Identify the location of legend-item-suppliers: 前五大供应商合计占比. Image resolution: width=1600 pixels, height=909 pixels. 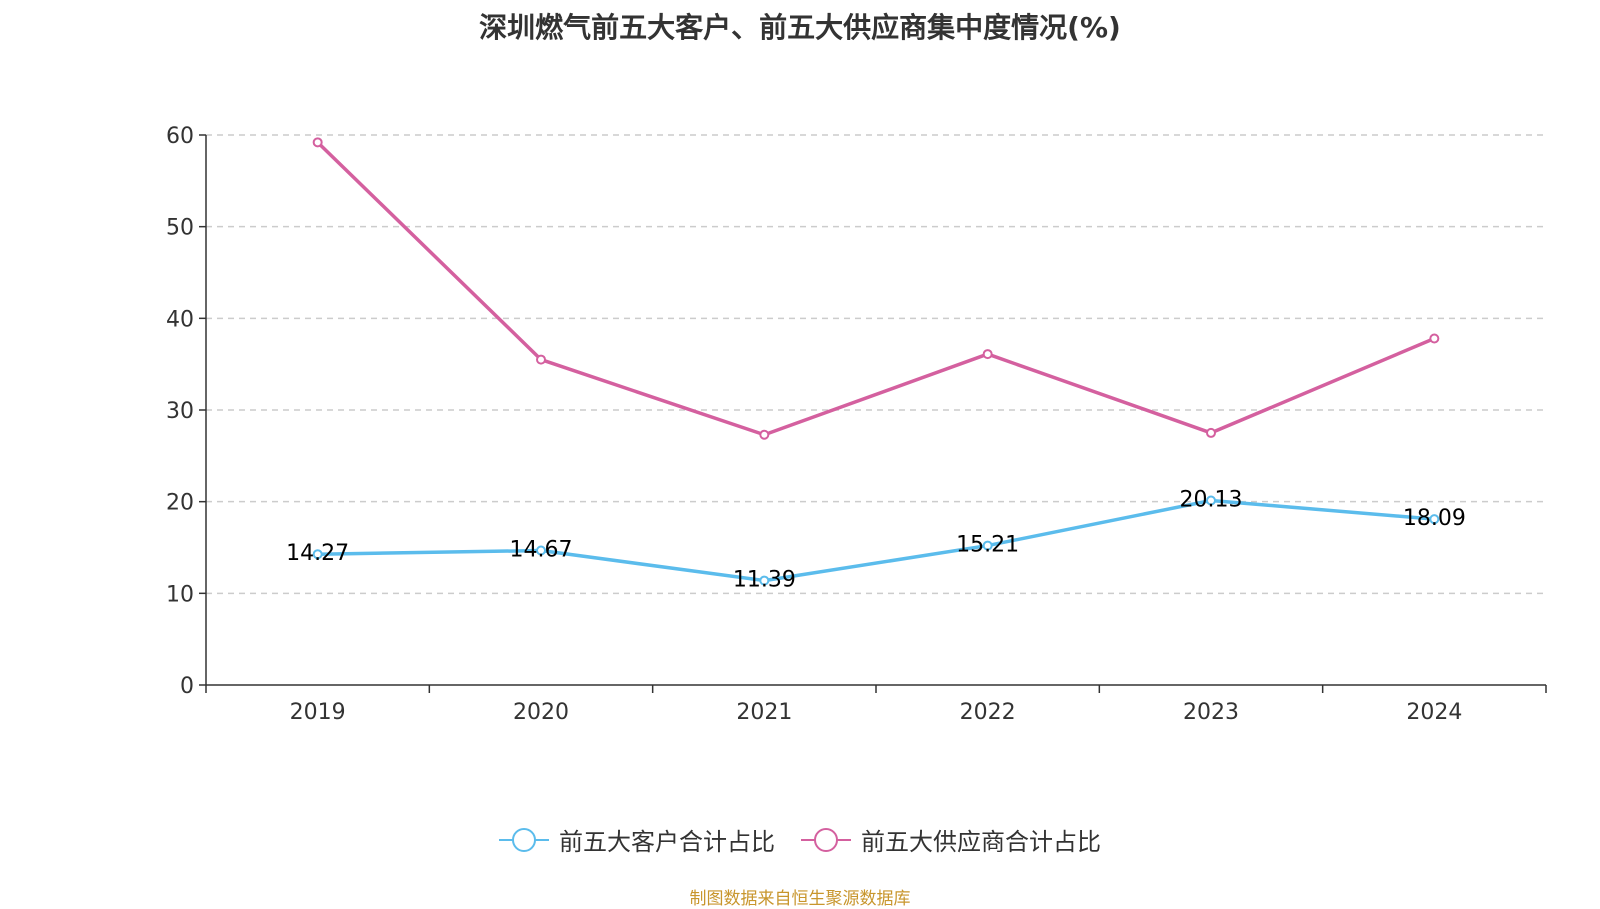
(951, 839).